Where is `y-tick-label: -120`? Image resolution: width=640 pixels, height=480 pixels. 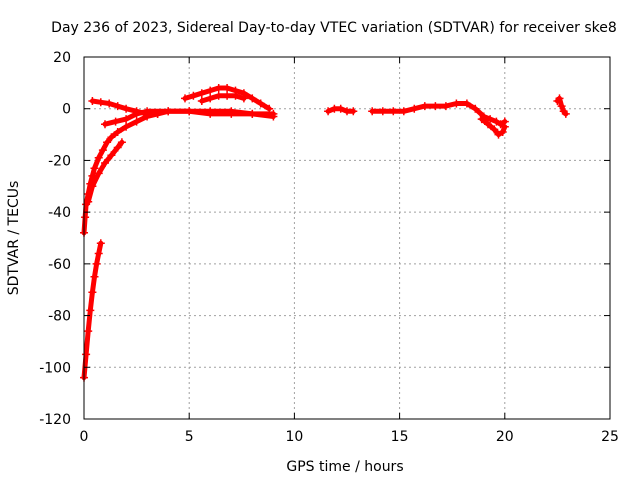
y-tick-label: -120 is located at coordinates (55, 420).